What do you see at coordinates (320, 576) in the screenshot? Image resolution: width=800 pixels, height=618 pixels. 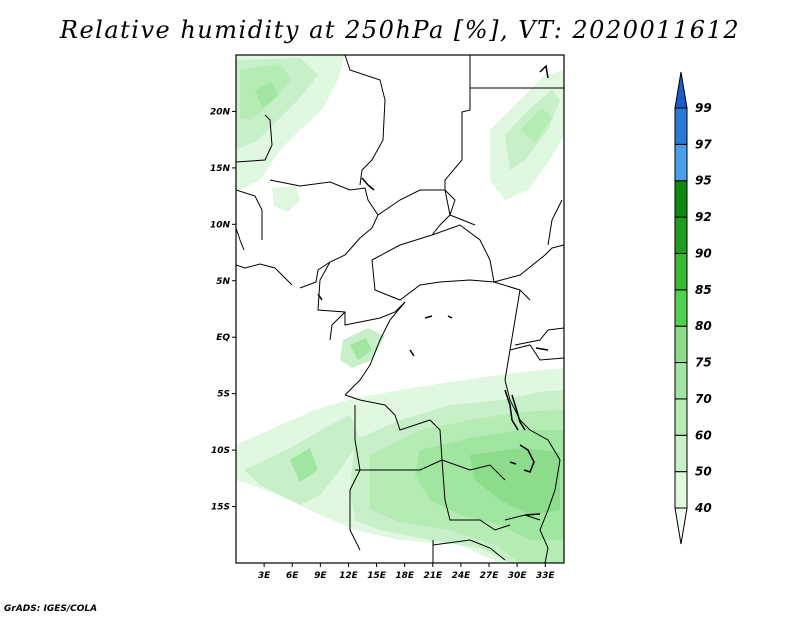 I see `lon-tick-label: 9E` at bounding box center [320, 576].